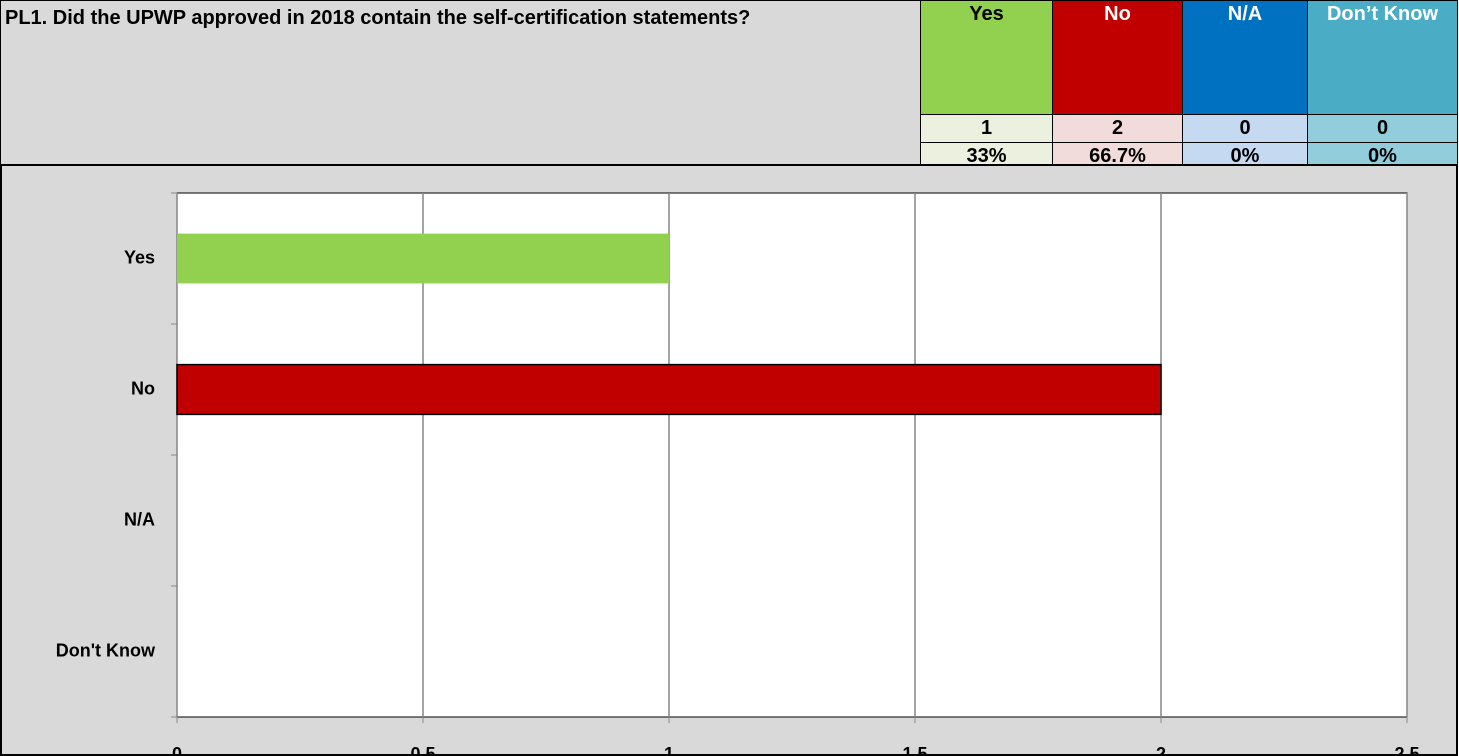  What do you see at coordinates (1406, 750) in the screenshot?
I see `x-tick-label: 2.5` at bounding box center [1406, 750].